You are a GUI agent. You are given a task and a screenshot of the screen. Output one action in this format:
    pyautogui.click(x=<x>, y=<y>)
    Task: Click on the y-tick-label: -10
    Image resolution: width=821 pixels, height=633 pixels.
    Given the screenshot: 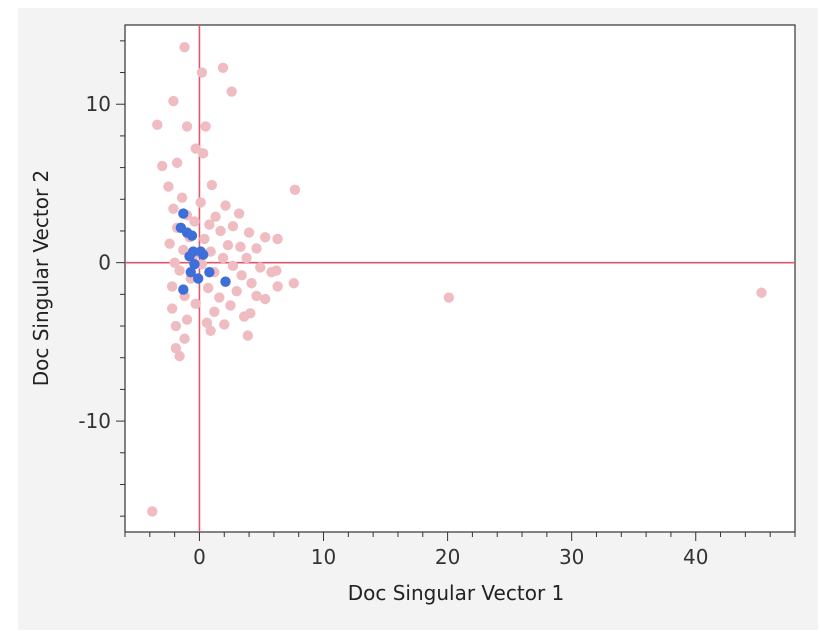 What is the action you would take?
    pyautogui.click(x=94, y=421)
    